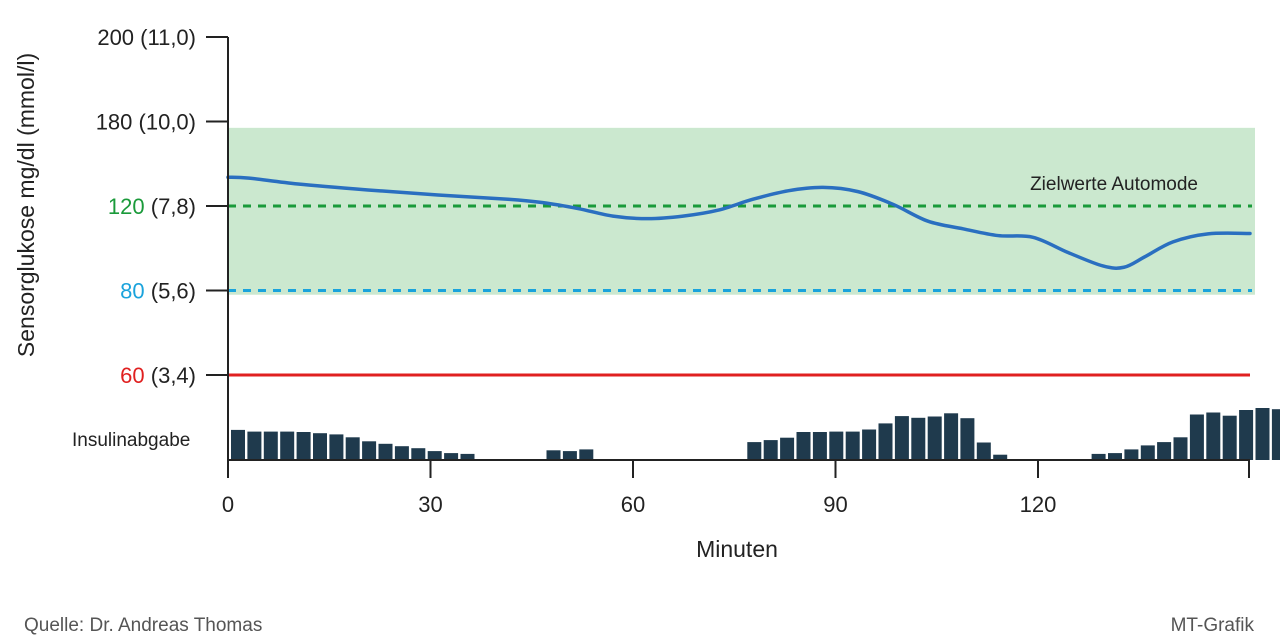 The image size is (1280, 643). I want to click on x-ticks: 0 30 60 90 120, so click(736, 488).